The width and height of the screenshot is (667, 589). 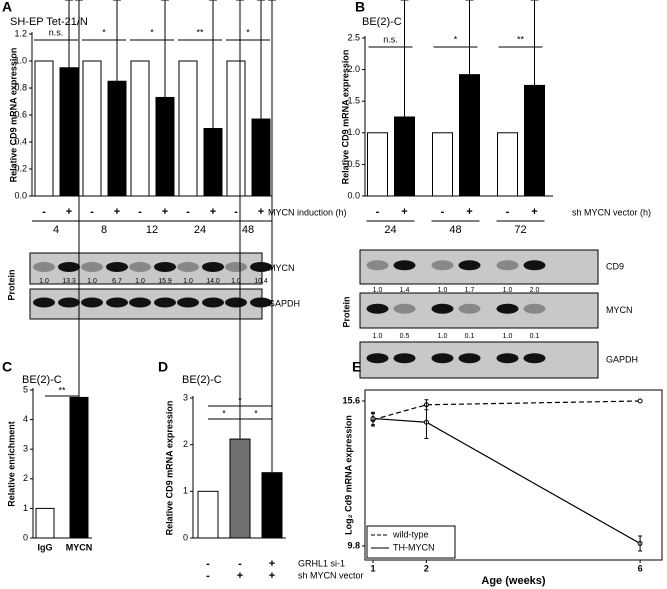 What do you see at coordinates (348, 475) in the screenshot?
I see `y-axis-label: Log₂ Cd9 mRNA expression` at bounding box center [348, 475].